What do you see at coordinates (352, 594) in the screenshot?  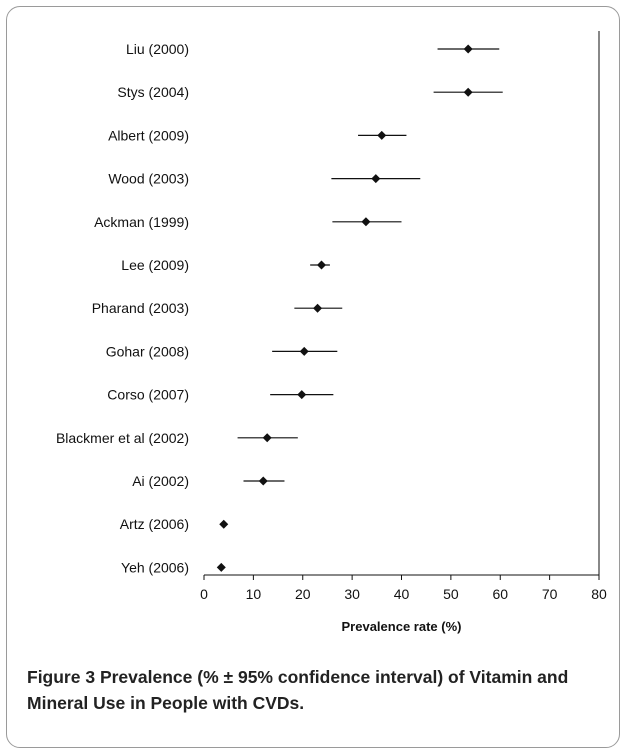 I see `x-tick-label: 30` at bounding box center [352, 594].